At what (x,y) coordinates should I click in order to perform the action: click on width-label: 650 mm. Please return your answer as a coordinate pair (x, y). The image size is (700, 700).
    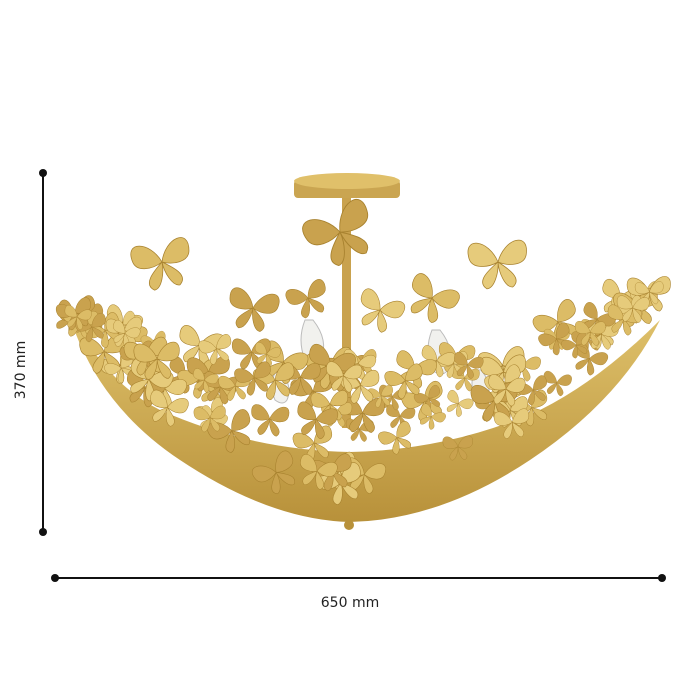
    Looking at the image, I should click on (350, 603).